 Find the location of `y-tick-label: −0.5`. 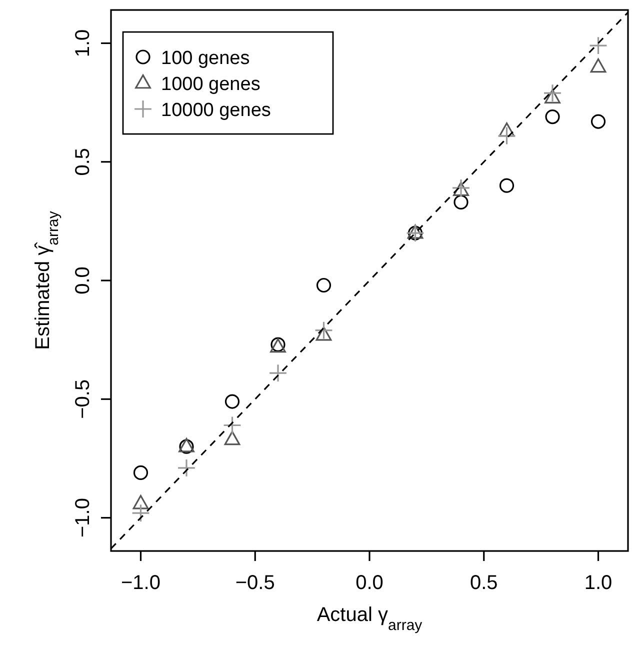

y-tick-label: −0.5 is located at coordinates (83, 399).